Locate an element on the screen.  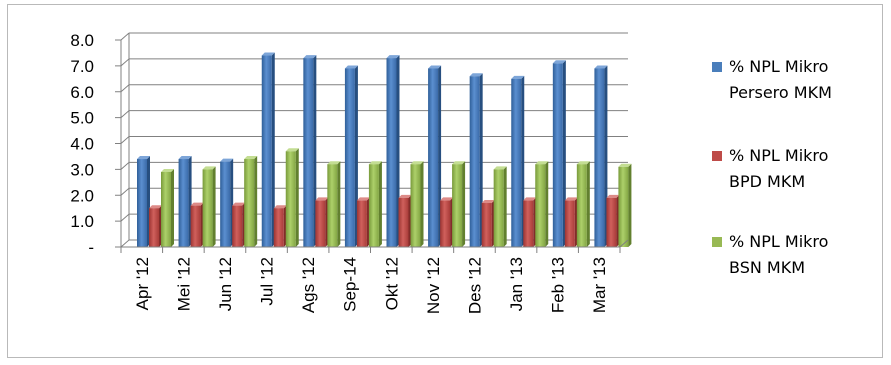
x-tick-label: Okt '12 is located at coordinates (391, 283).